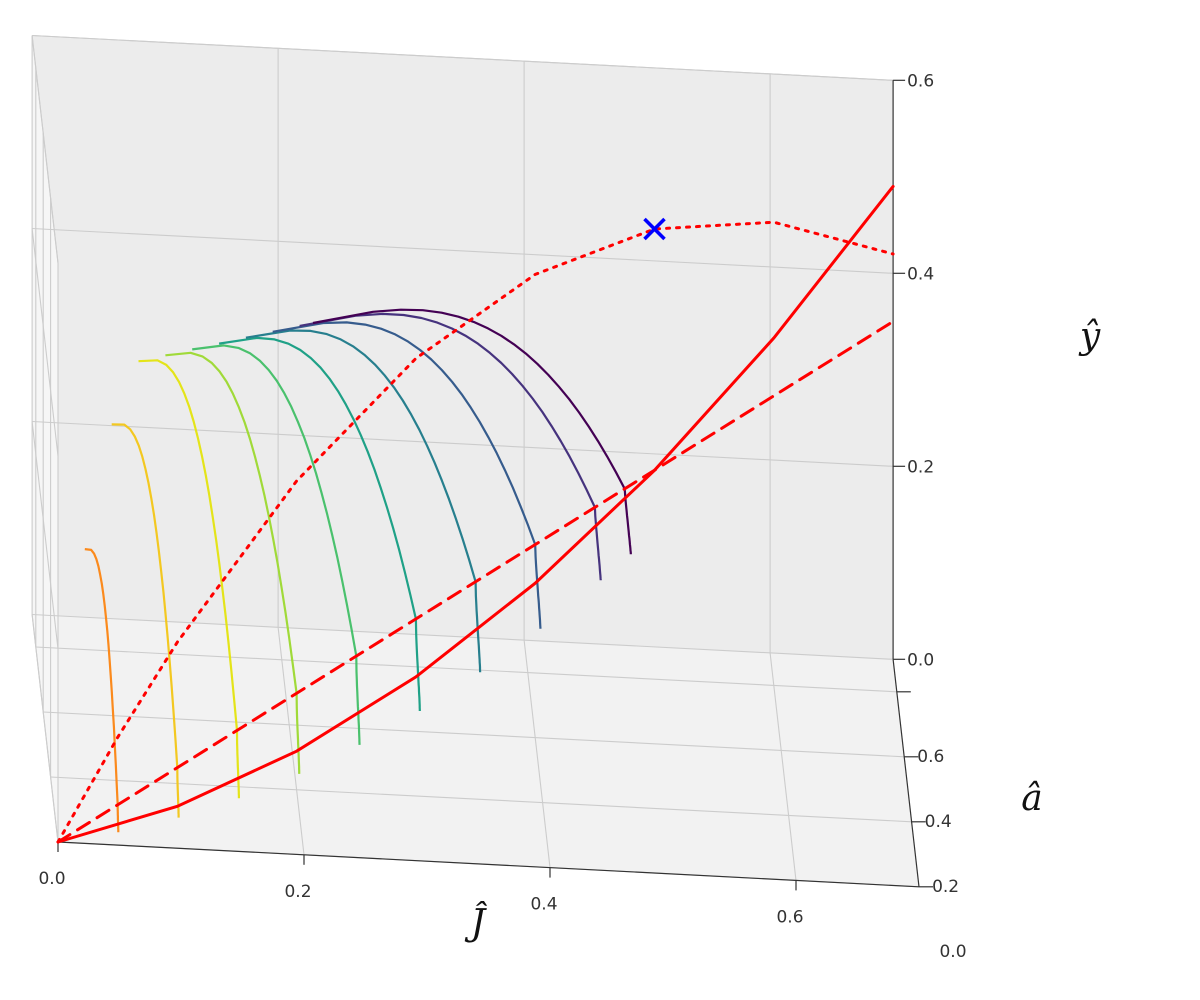 Image resolution: width=1200 pixels, height=1000 pixels. Describe the element at coordinates (952, 952) in the screenshot. I see `a-tick-label: 0.0` at that location.